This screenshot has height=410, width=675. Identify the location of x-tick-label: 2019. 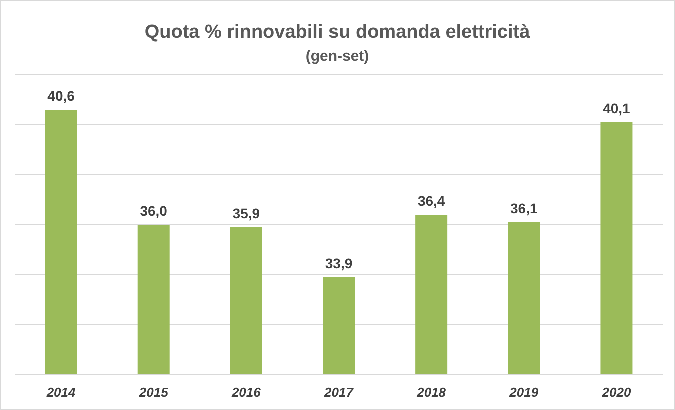
(524, 392).